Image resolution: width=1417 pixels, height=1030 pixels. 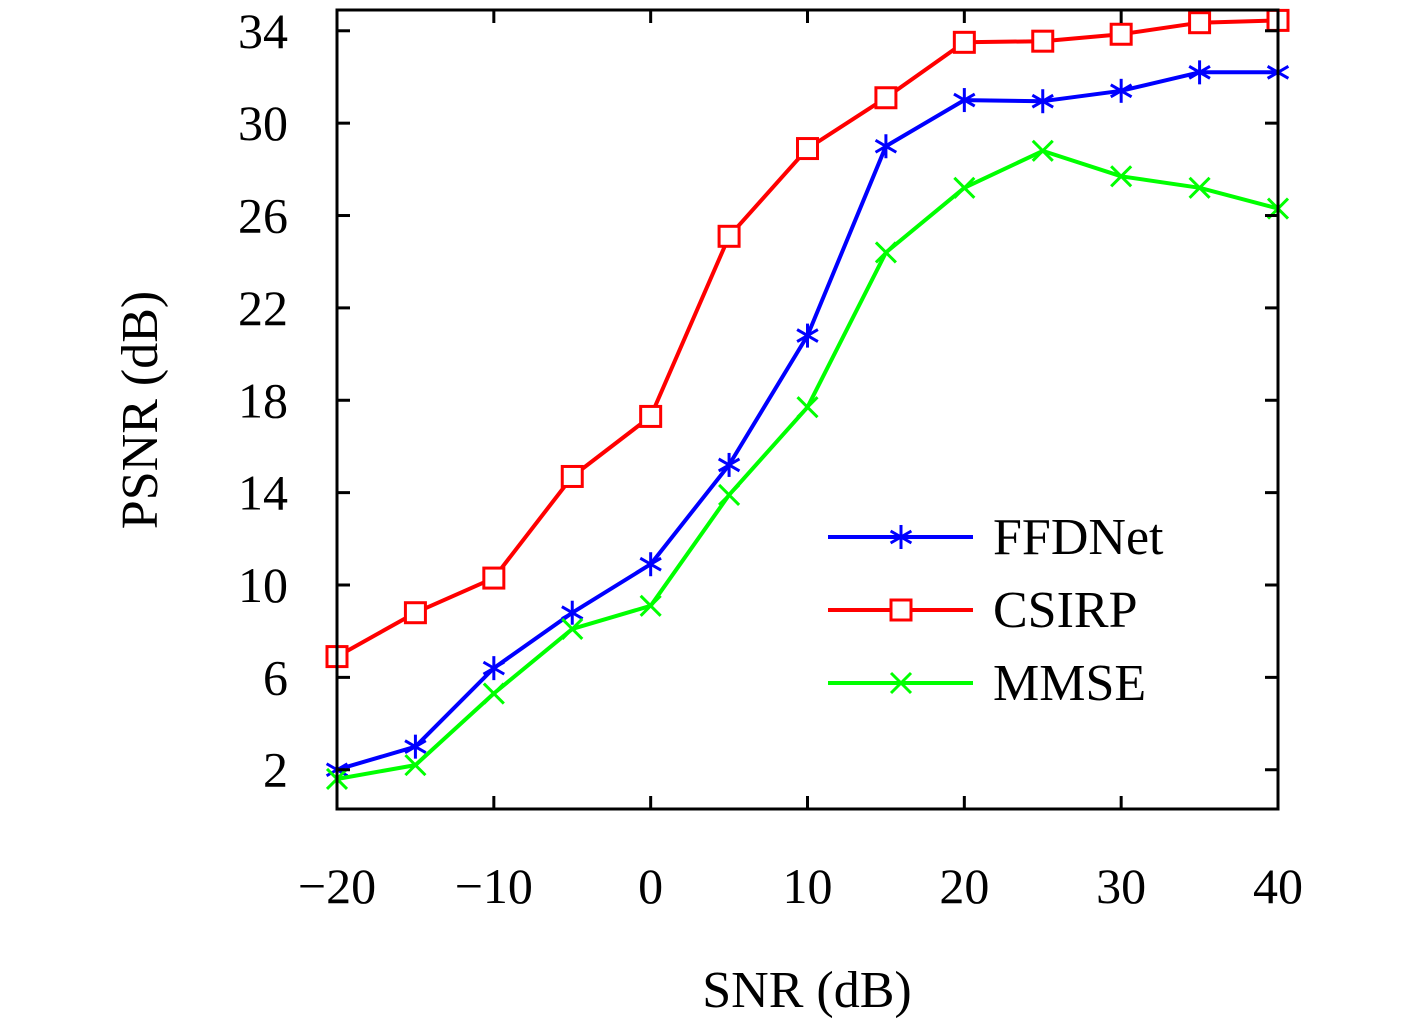 What do you see at coordinates (1278, 886) in the screenshot?
I see `x-tick-label: 40` at bounding box center [1278, 886].